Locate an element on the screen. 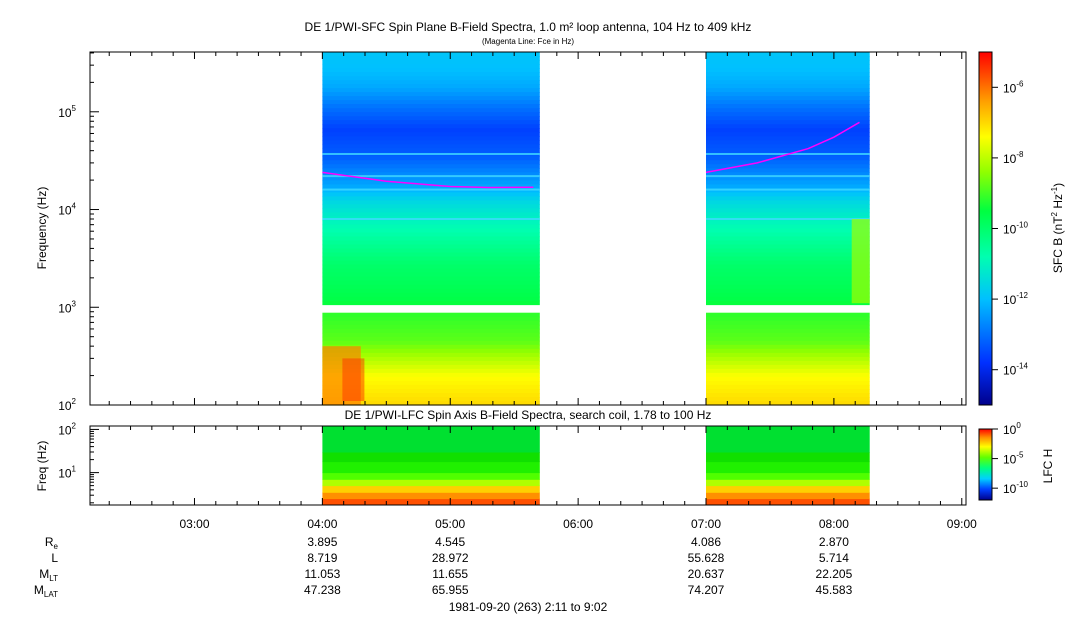 The width and height of the screenshot is (1083, 620). bottom-colorbar-tick-label: 10⁻⁵ is located at coordinates (1013, 459).